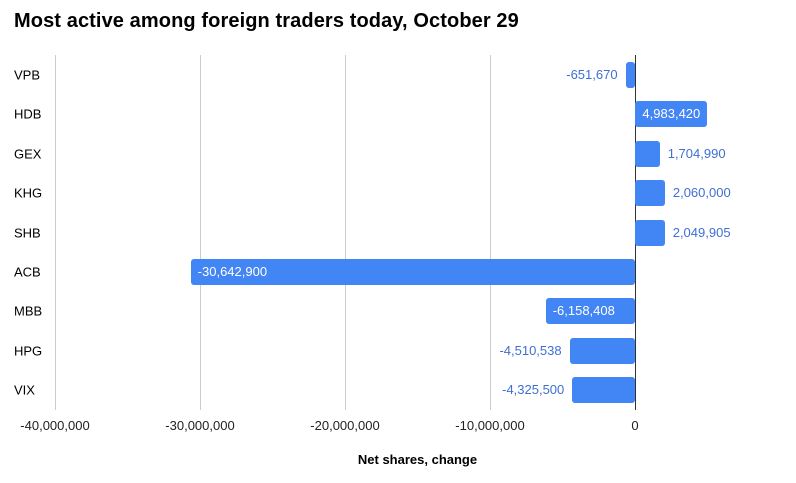 The width and height of the screenshot is (796, 483). What do you see at coordinates (27, 75) in the screenshot?
I see `category-label-vpb: VPB` at bounding box center [27, 75].